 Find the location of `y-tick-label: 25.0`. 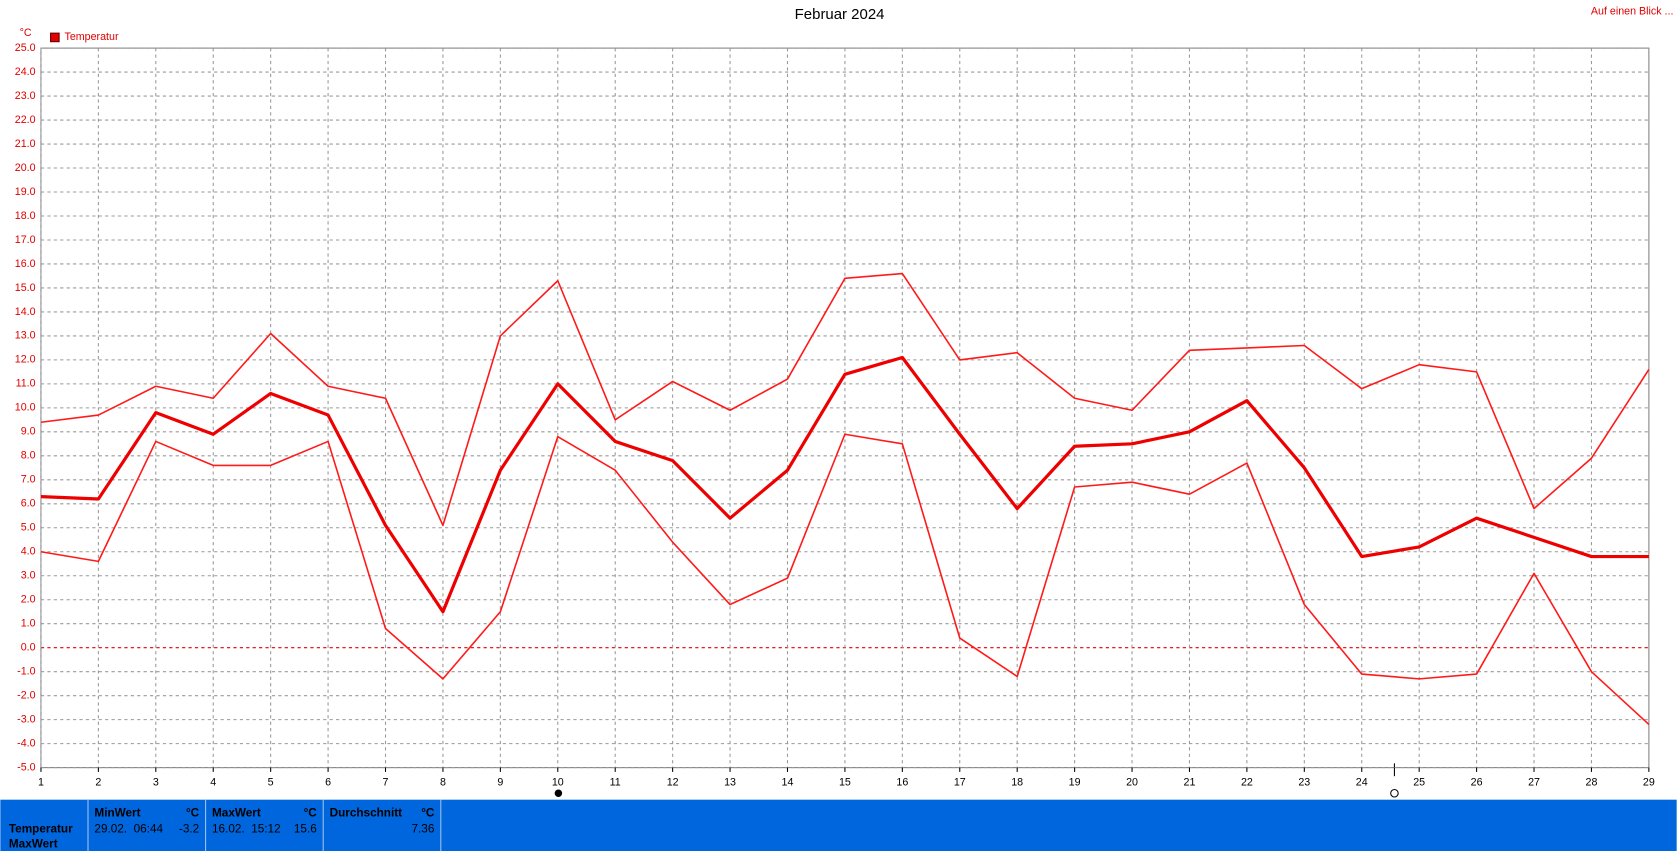

y-tick-label: 25.0 is located at coordinates (25, 48).